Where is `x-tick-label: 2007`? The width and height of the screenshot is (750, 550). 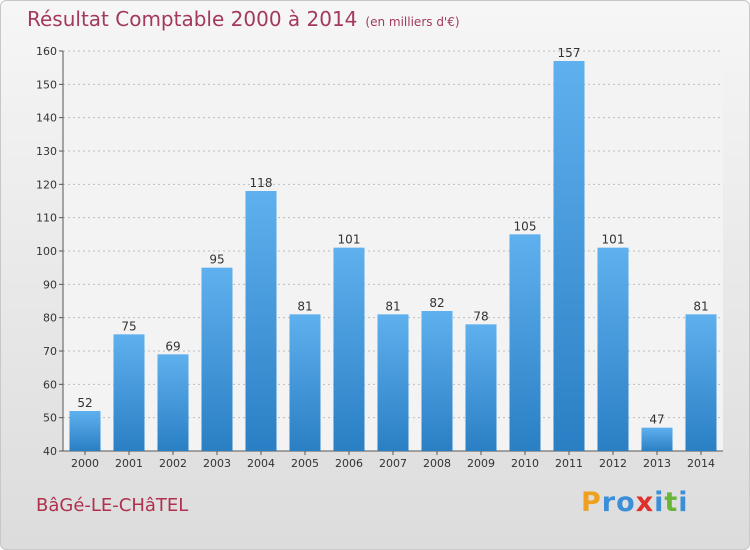
x-tick-label: 2007 is located at coordinates (393, 463).